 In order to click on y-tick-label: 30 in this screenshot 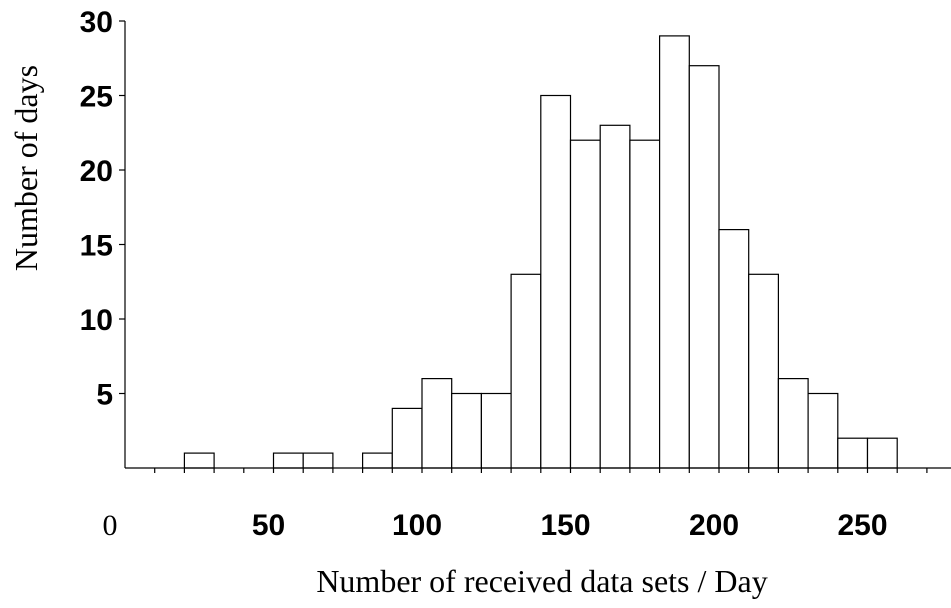, I will do `click(96, 22)`.